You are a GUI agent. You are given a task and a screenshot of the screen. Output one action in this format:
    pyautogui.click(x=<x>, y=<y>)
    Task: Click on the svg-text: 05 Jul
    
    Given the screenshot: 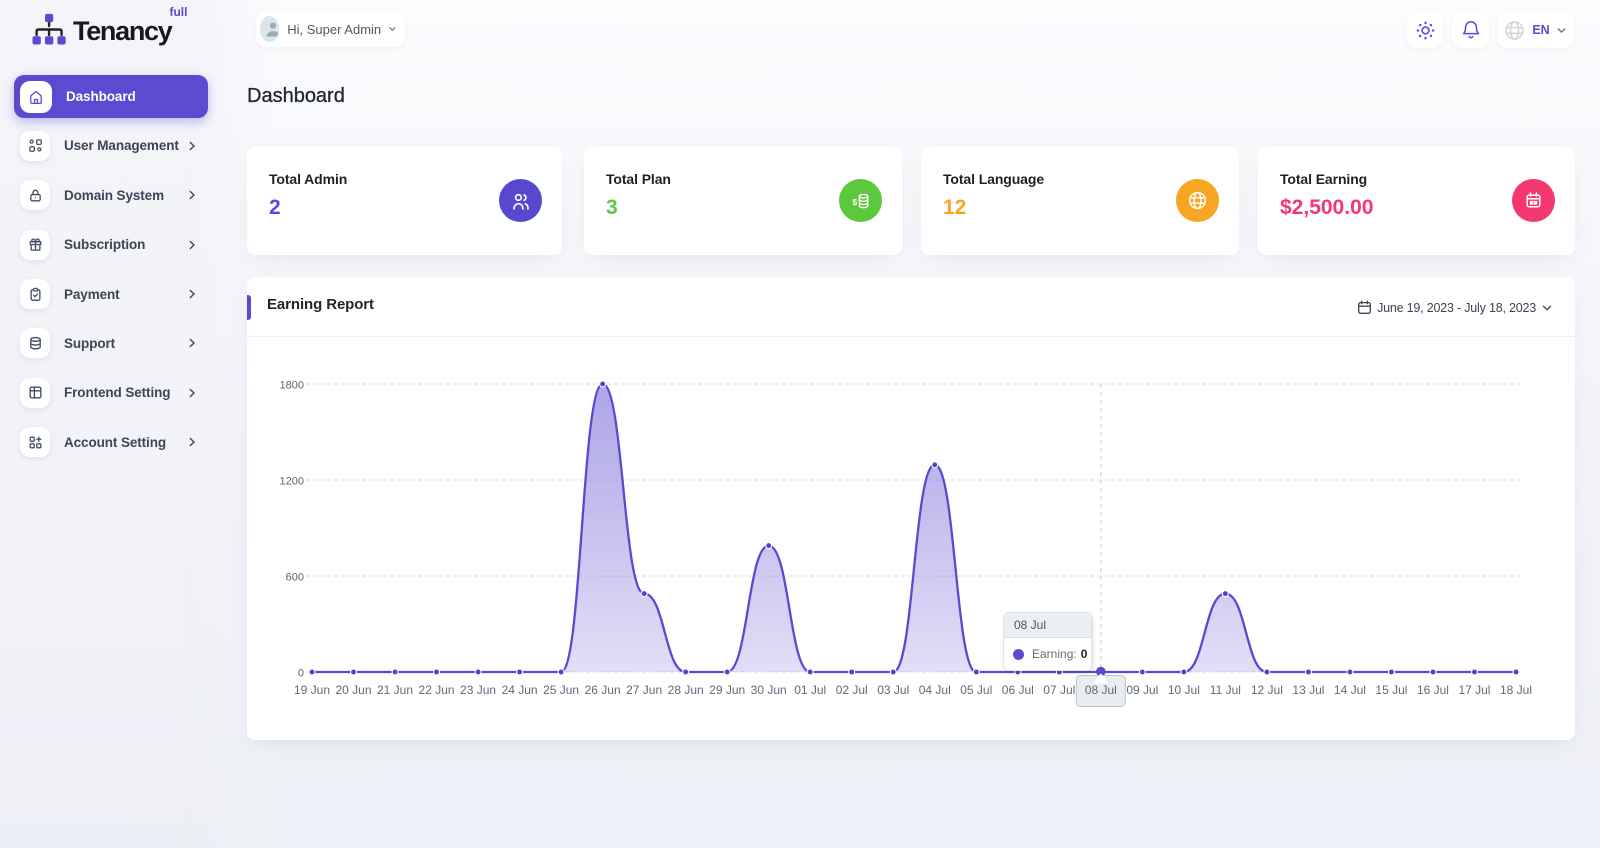 What is the action you would take?
    pyautogui.click(x=976, y=690)
    